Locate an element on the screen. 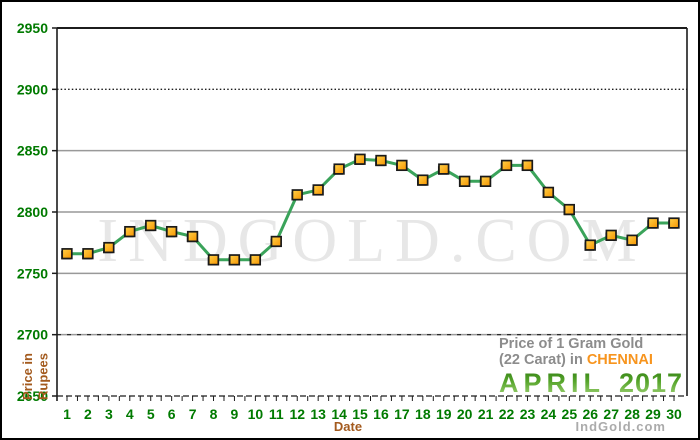  year-text: 2017 is located at coordinates (651, 383).